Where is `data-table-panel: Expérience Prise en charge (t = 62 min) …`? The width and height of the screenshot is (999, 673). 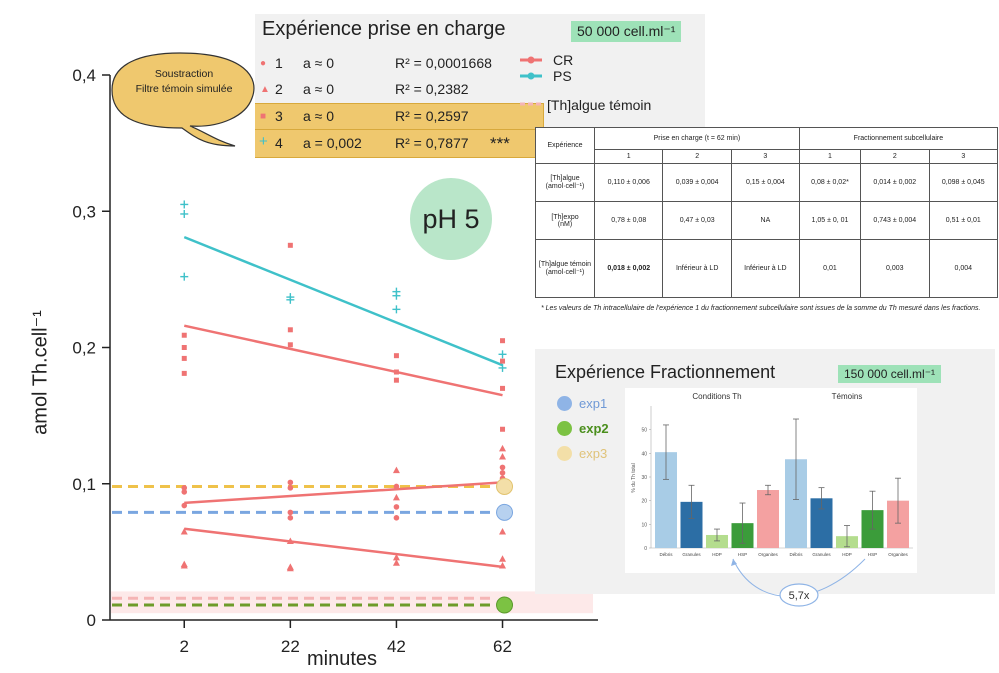
data-table-panel: Expérience Prise en charge (t = 62 min) … is located at coordinates (767, 223).